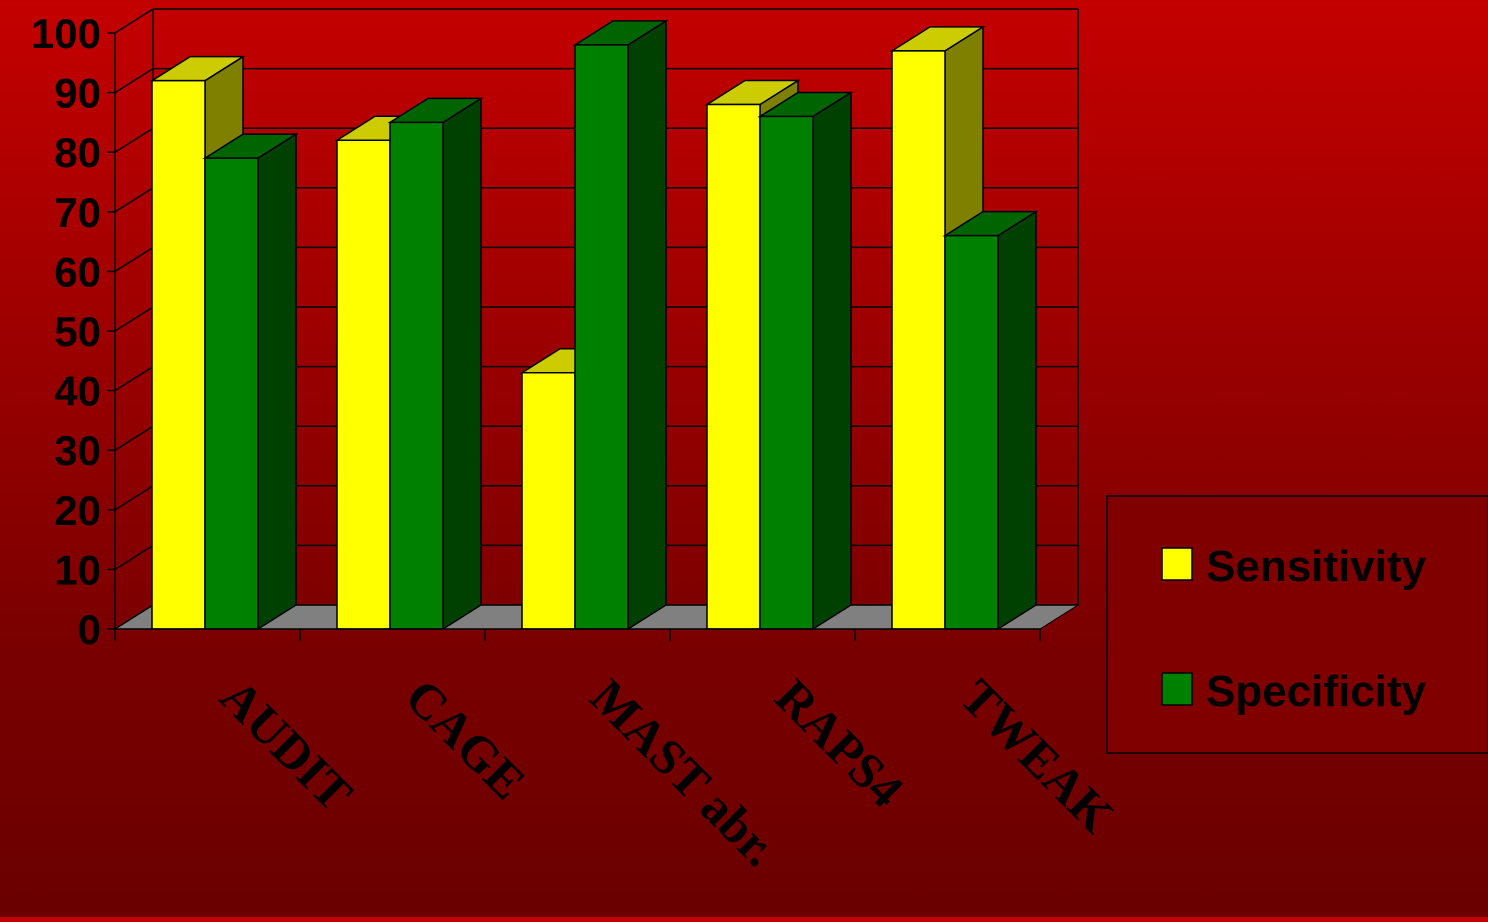 Image resolution: width=1488 pixels, height=922 pixels. Describe the element at coordinates (1177, 564) in the screenshot. I see `legend-swatch-sensitivity` at that location.